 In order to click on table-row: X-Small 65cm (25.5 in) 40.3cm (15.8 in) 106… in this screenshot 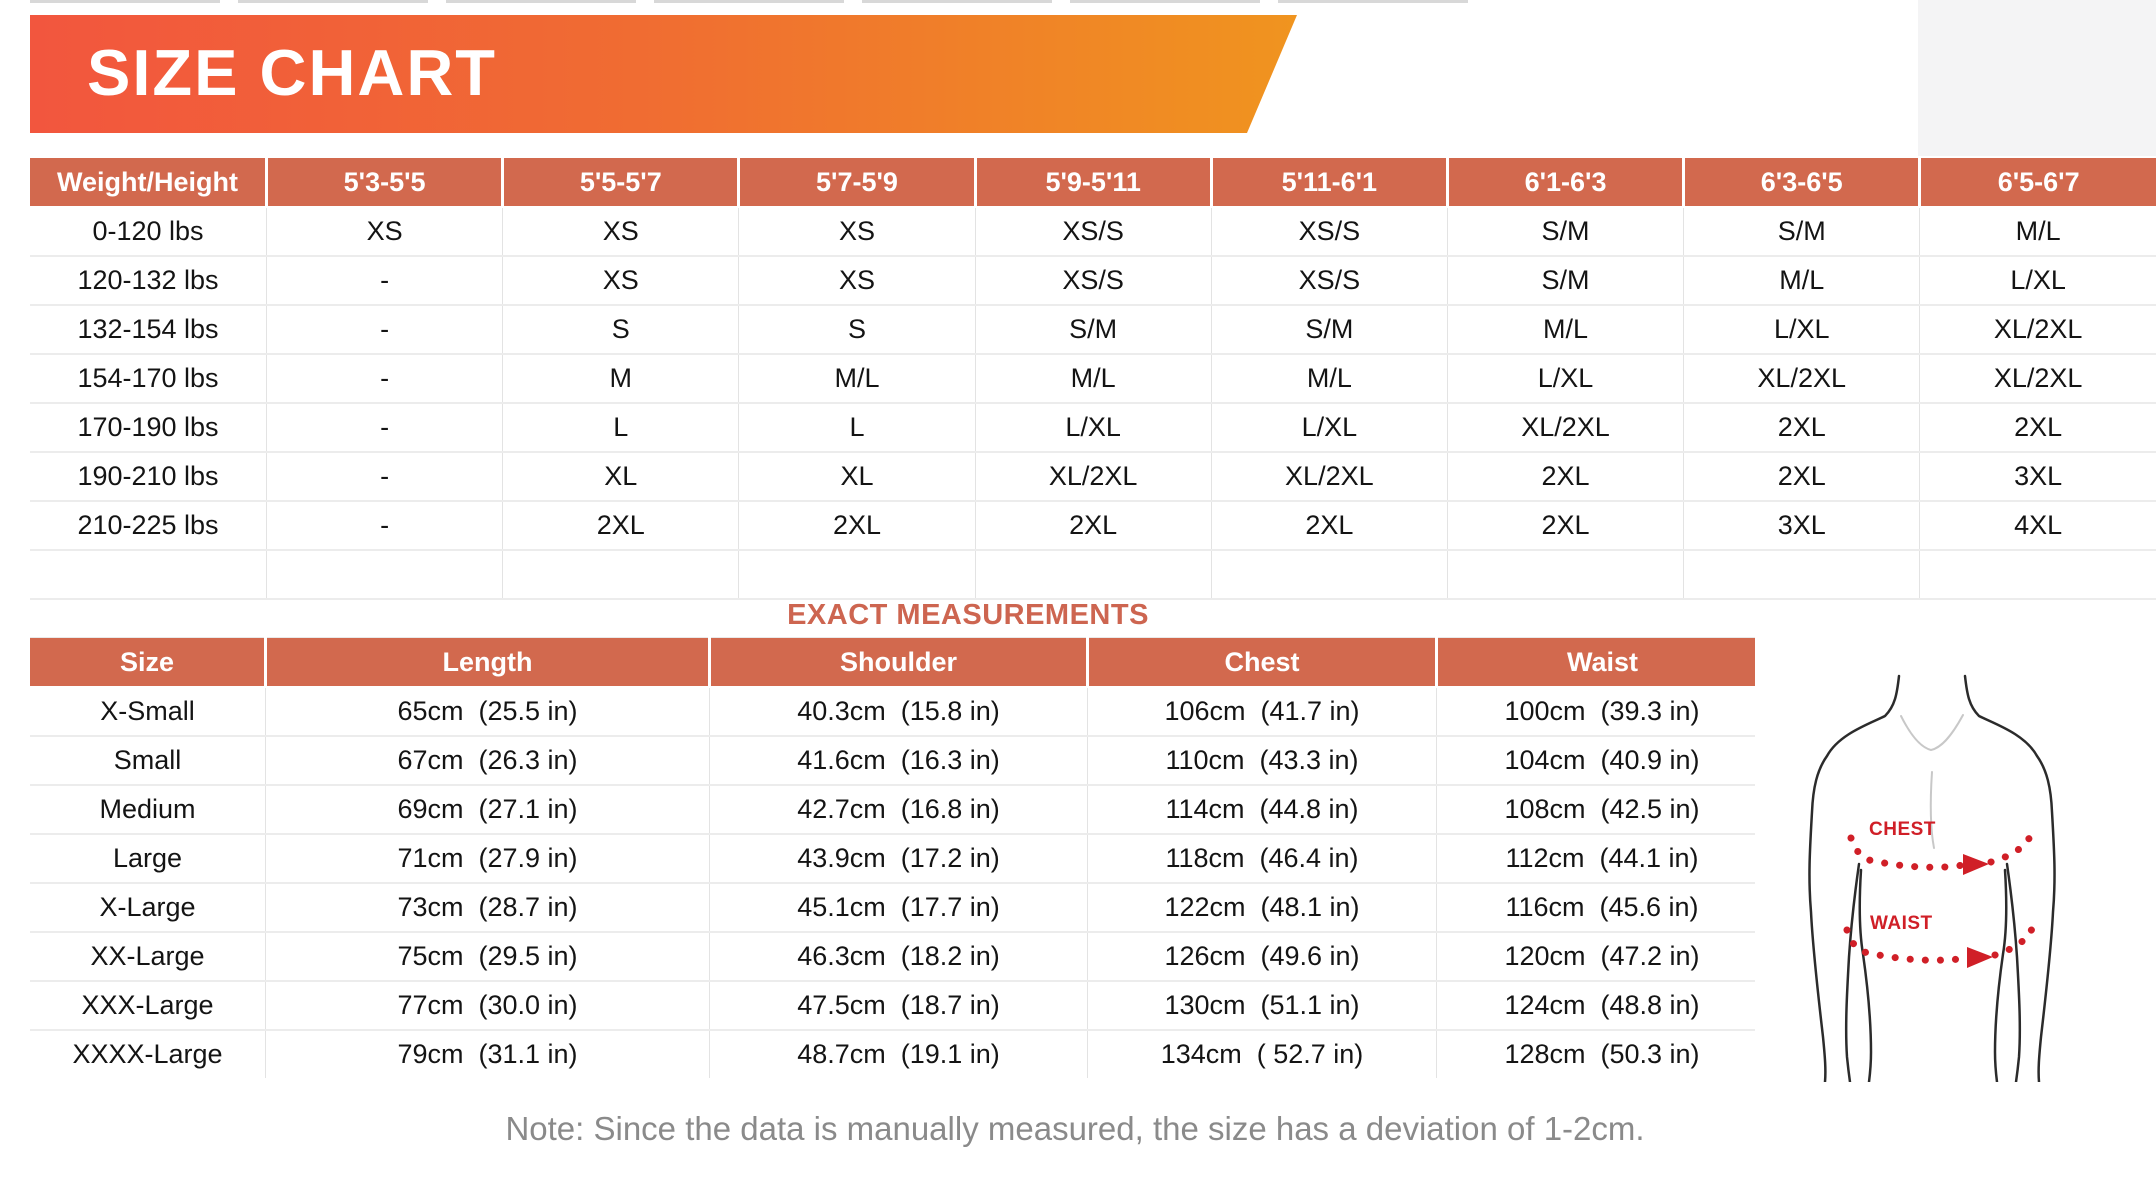, I will do `click(892, 711)`.